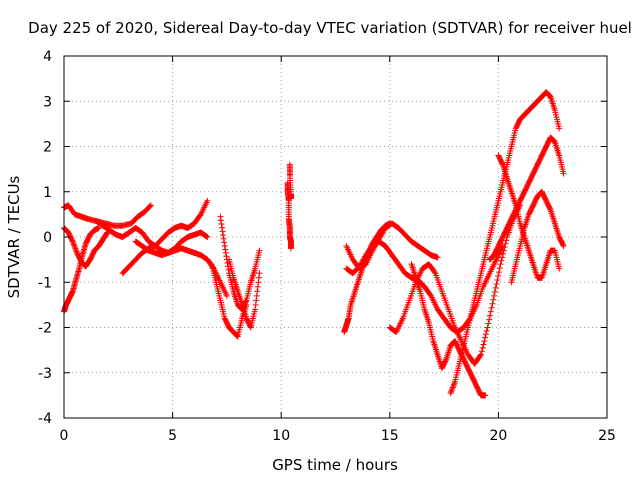 The image size is (640, 480). What do you see at coordinates (498, 436) in the screenshot?
I see `x-tick-label: 20` at bounding box center [498, 436].